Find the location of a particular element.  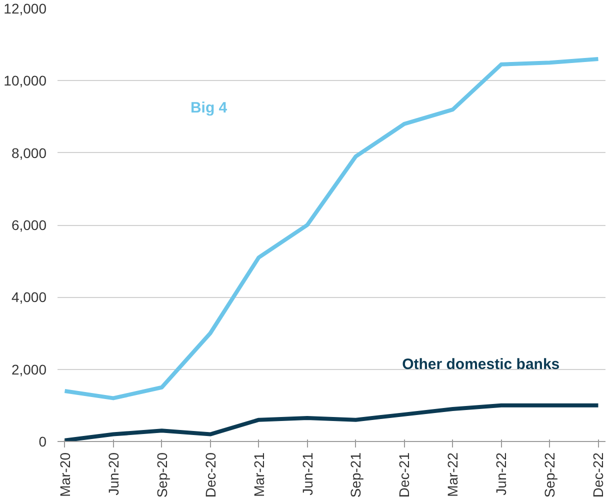

text: Big 4 is located at coordinates (209, 107).